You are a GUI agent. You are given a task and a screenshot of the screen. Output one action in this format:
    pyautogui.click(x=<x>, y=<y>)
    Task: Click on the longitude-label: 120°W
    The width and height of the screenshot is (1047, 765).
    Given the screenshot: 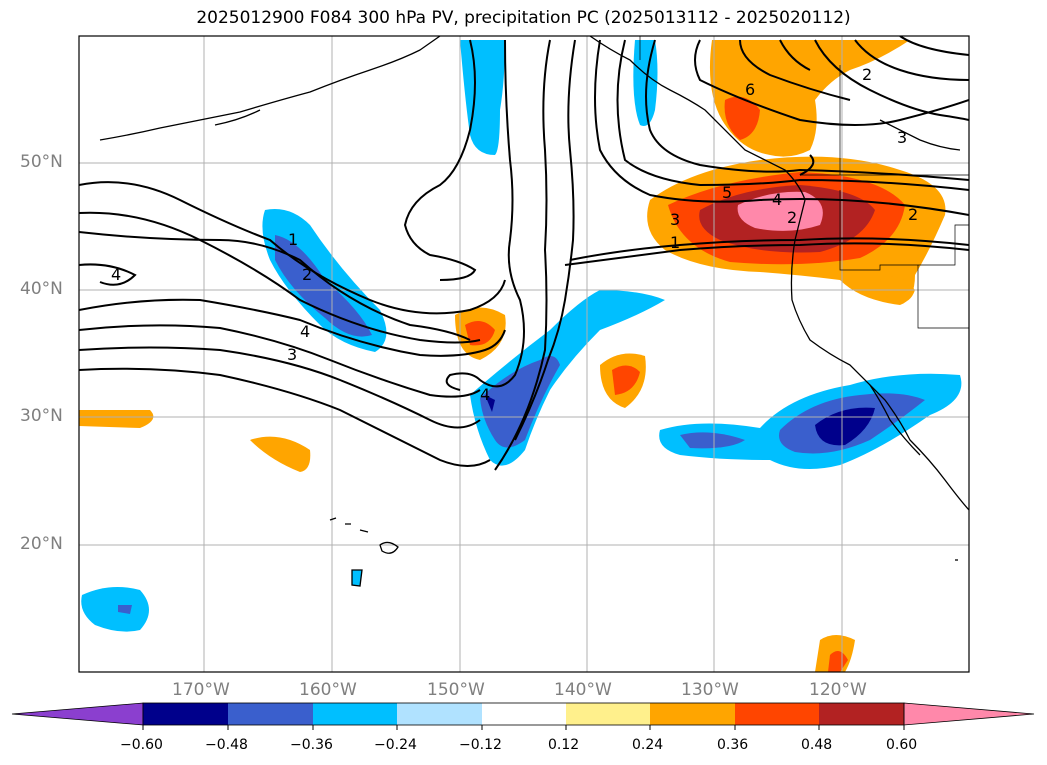 What is the action you would take?
    pyautogui.click(x=838, y=690)
    